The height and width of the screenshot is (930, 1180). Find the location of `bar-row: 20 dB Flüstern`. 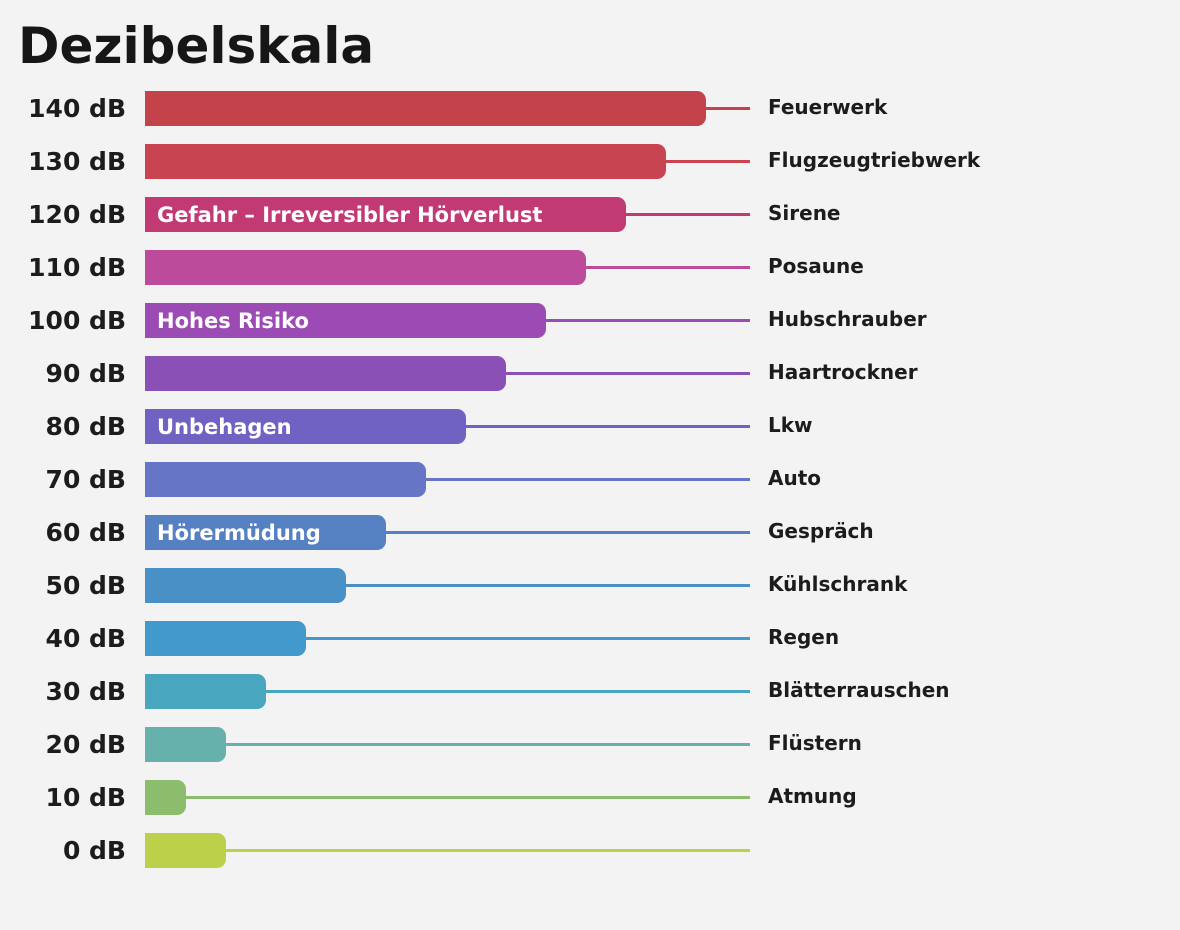

bar-row: 20 dB Flüstern is located at coordinates (590, 744).